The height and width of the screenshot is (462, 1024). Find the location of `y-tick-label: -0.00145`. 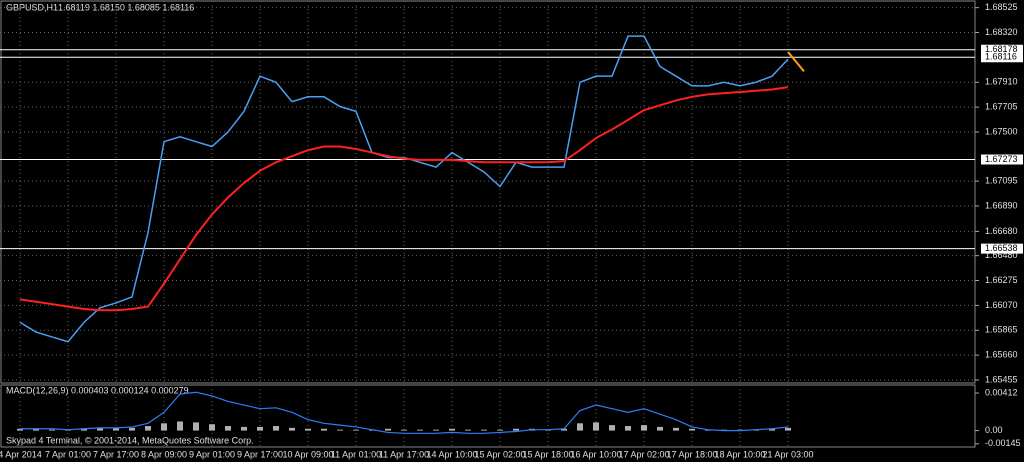

y-tick-label: -0.00145 is located at coordinates (1003, 443).